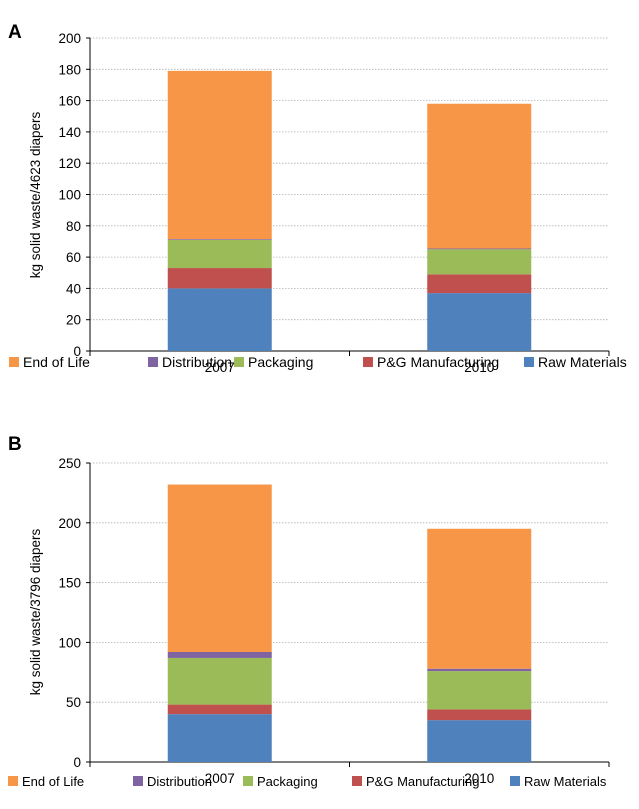 Image resolution: width=639 pixels, height=809 pixels. What do you see at coordinates (73, 702) in the screenshot?
I see `y-tick-label: 50` at bounding box center [73, 702].